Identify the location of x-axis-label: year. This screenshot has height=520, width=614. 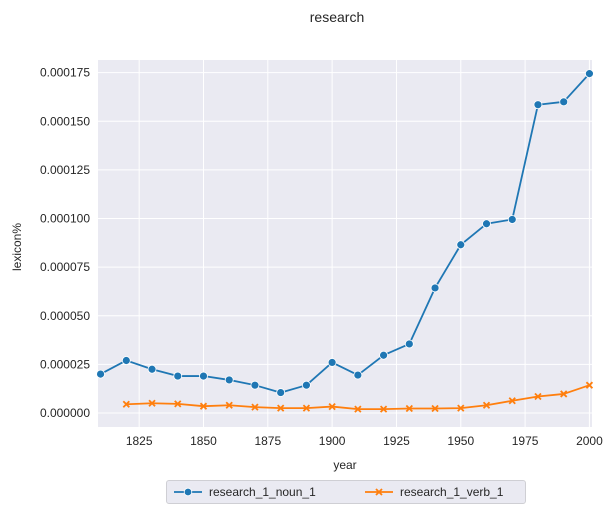
(344, 465).